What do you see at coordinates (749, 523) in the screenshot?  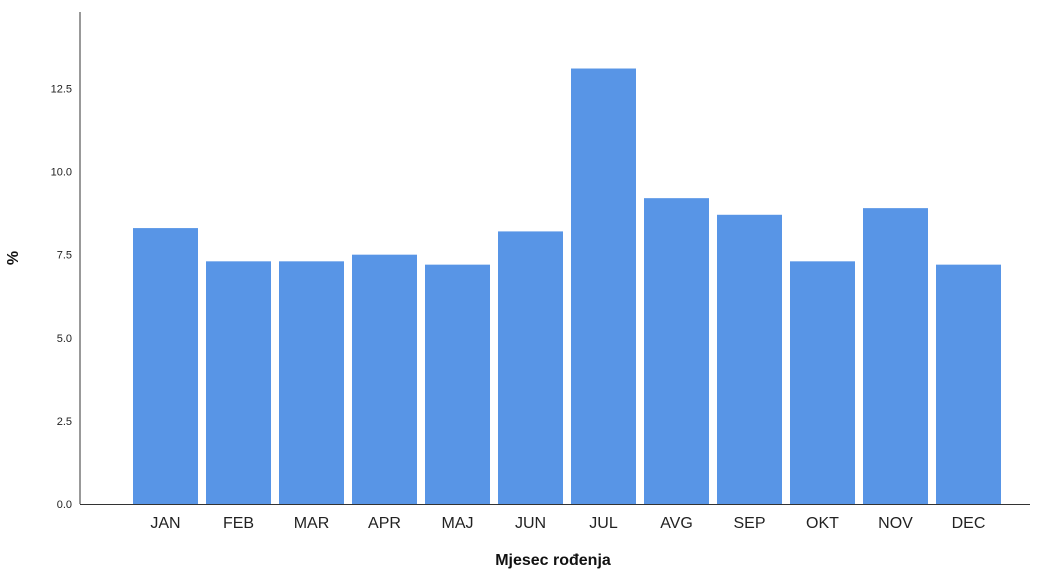 I see `x-tick-label-sep: SEP` at bounding box center [749, 523].